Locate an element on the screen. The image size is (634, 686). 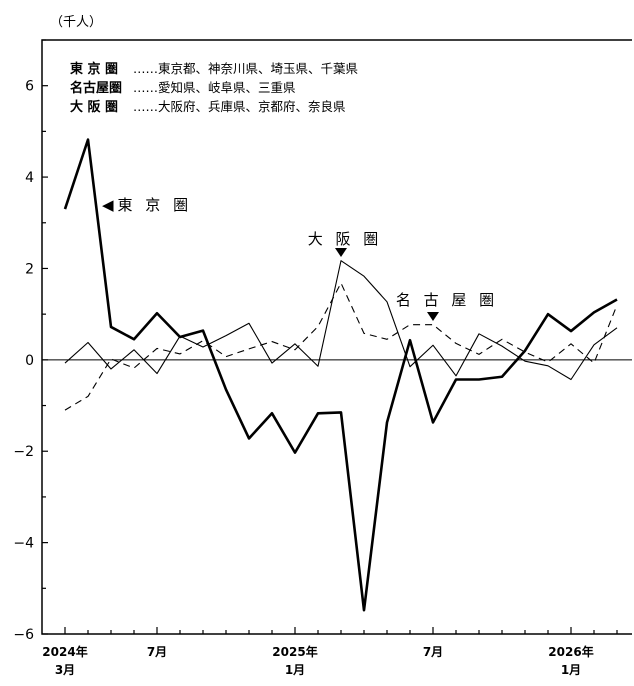
legend-key: 名古屋圏 is located at coordinates (96, 88).